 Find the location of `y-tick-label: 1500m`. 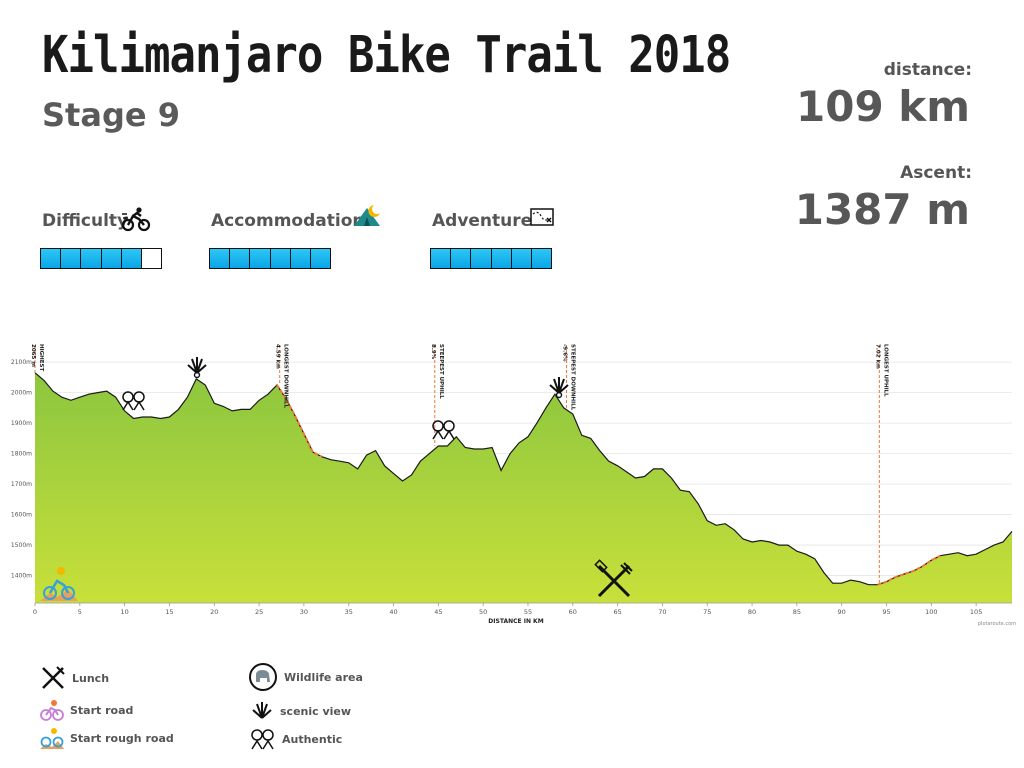

y-tick-label: 1500m is located at coordinates (21, 545).